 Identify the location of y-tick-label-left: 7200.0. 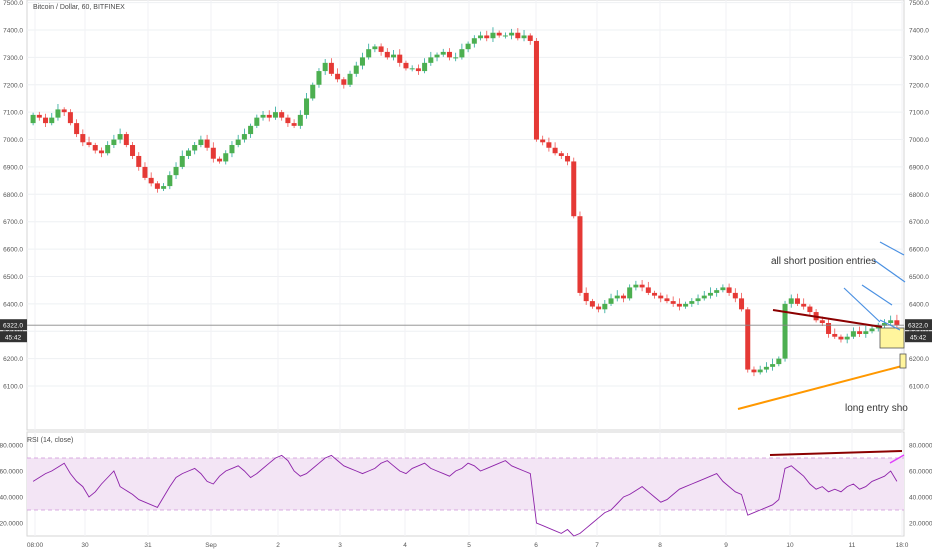
(13, 85).